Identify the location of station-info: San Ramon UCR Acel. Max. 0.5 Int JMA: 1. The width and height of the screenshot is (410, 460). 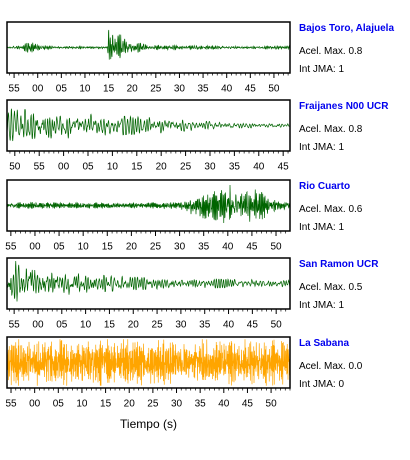
(354, 288).